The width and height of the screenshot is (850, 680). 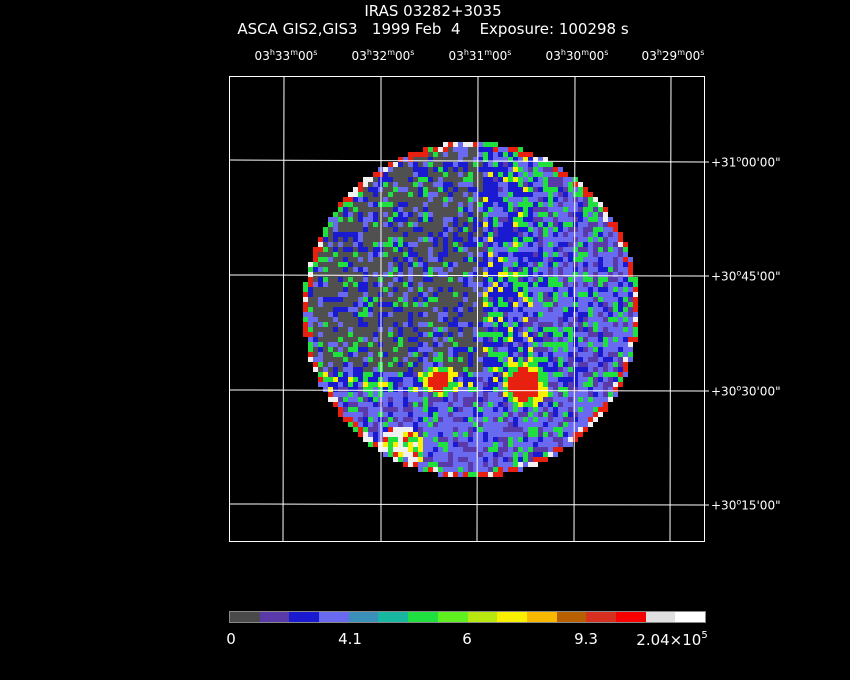 What do you see at coordinates (746, 505) in the screenshot?
I see `dec-label: +30o15'00"` at bounding box center [746, 505].